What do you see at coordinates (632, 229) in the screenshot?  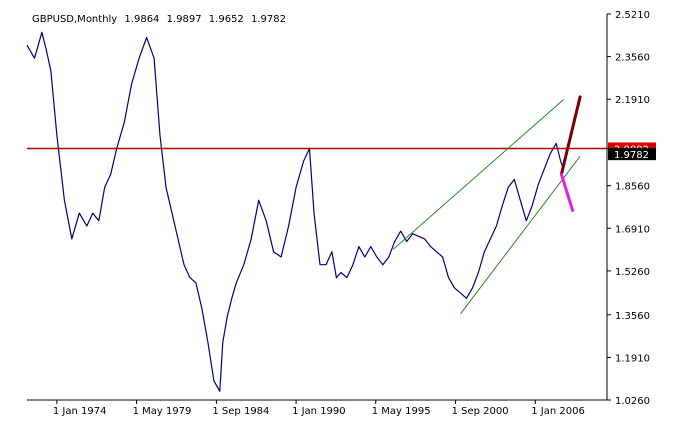 I see `y-tick-label: 1.6910` at bounding box center [632, 229].